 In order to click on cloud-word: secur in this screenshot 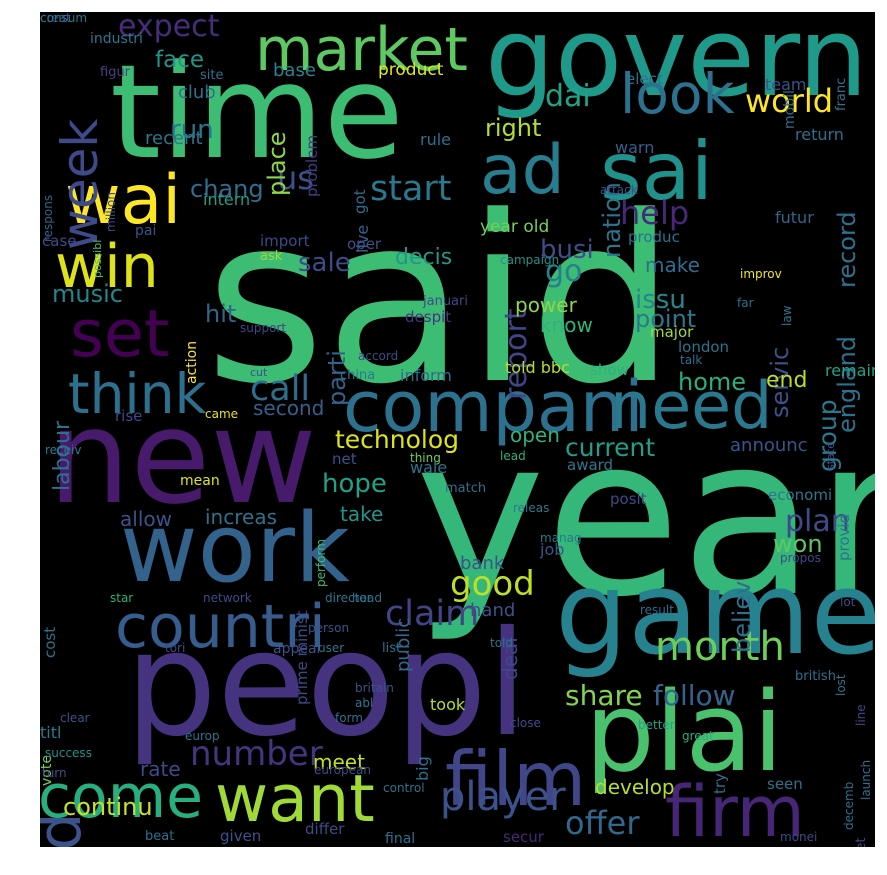, I will do `click(523, 837)`.